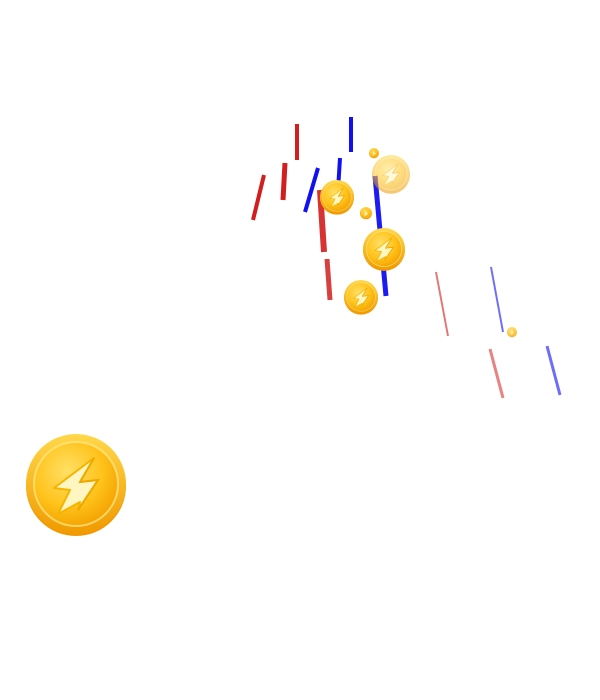 The width and height of the screenshot is (600, 700). I want to click on coin-large, so click(76, 485).